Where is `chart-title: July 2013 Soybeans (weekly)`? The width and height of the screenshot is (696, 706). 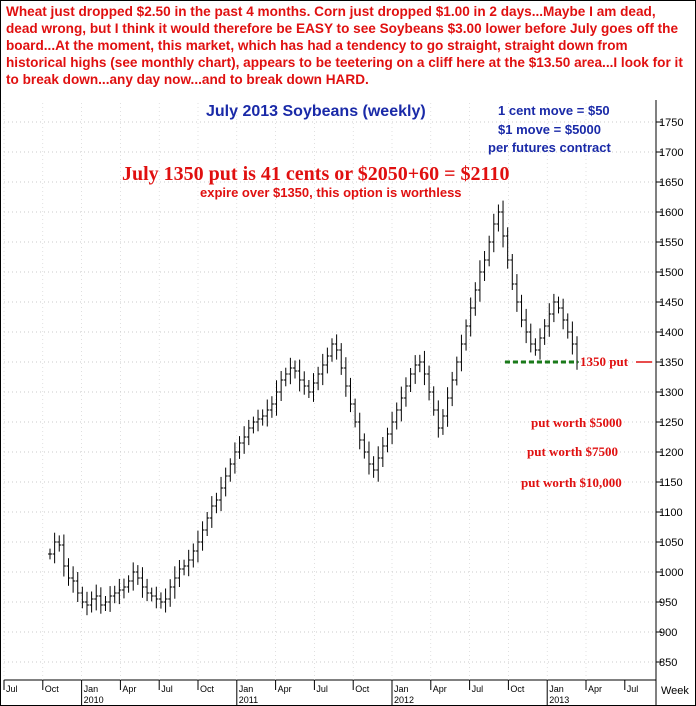 chart-title: July 2013 Soybeans (weekly) is located at coordinates (316, 111).